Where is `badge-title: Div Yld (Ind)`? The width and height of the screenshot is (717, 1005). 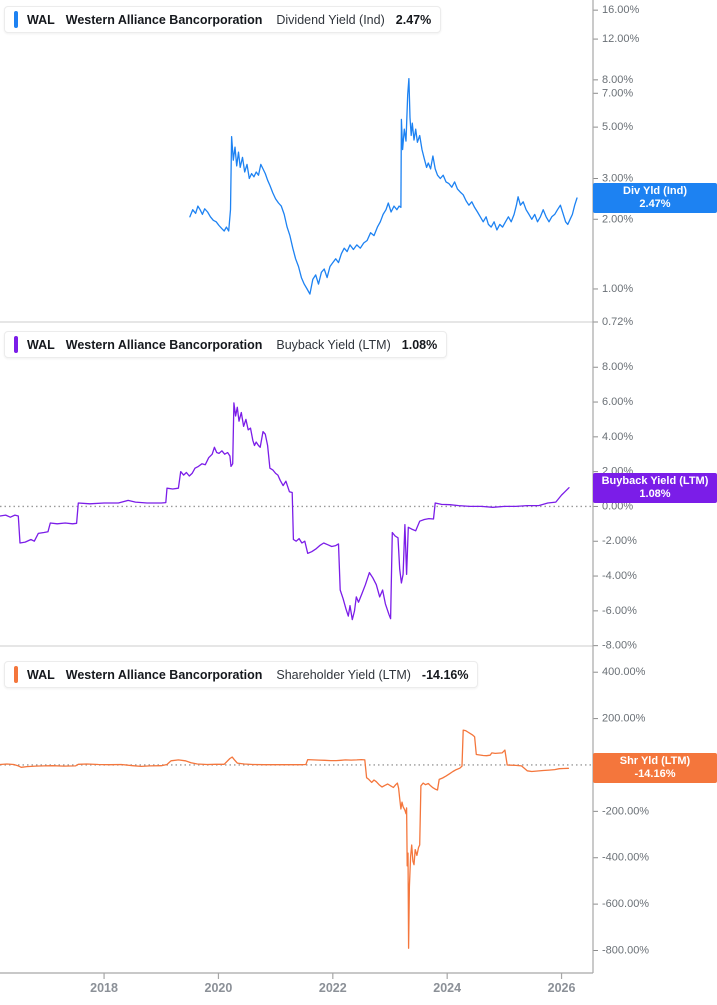 badge-title: Div Yld (Ind) is located at coordinates (655, 191).